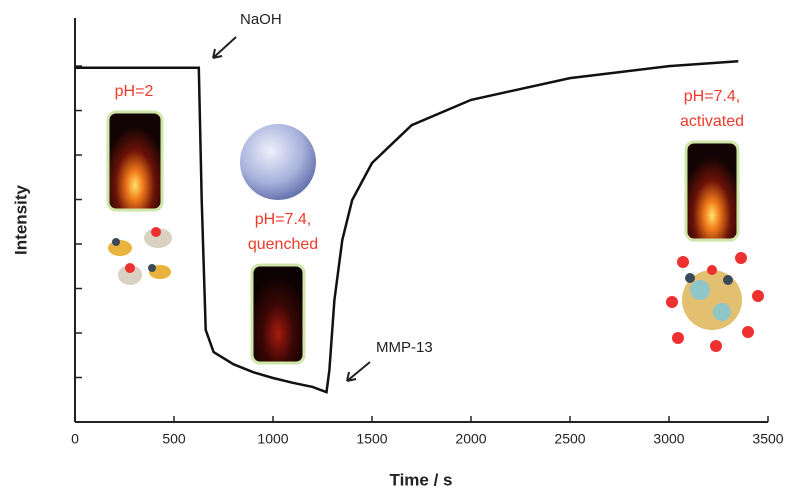 This screenshot has width=799, height=495. I want to click on x-axis-title: Time / s, so click(421, 479).